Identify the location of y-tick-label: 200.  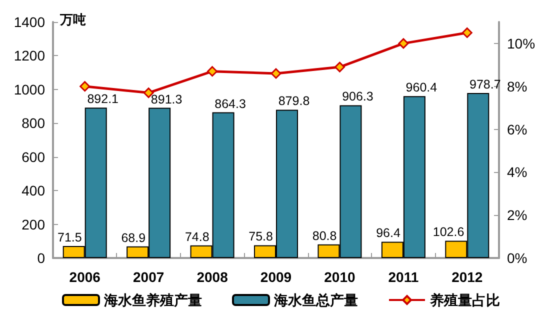
(34, 224).